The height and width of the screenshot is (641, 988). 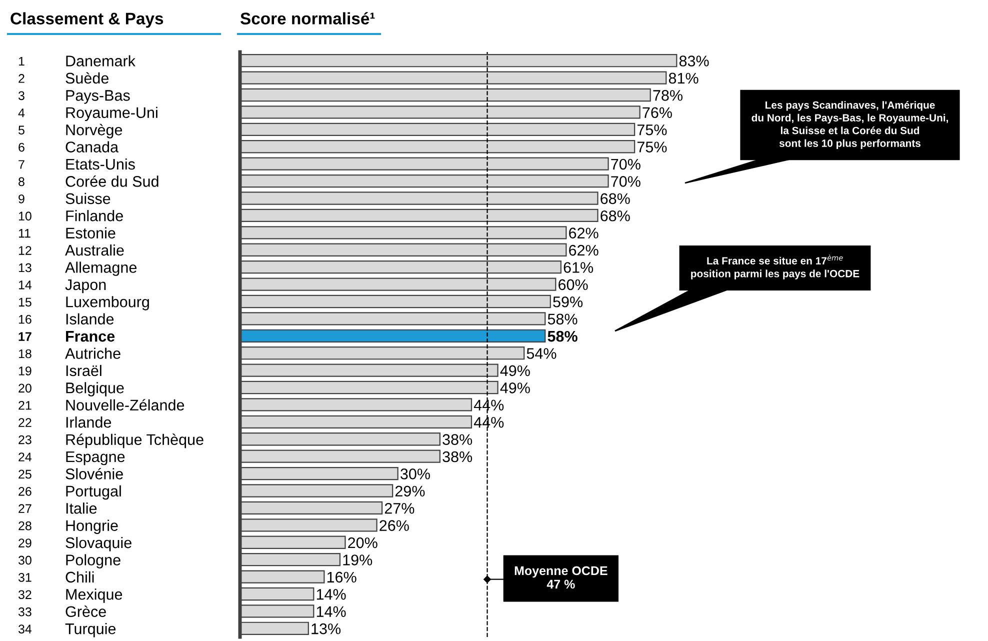 What do you see at coordinates (657, 112) in the screenshot?
I see `data-label: 76%` at bounding box center [657, 112].